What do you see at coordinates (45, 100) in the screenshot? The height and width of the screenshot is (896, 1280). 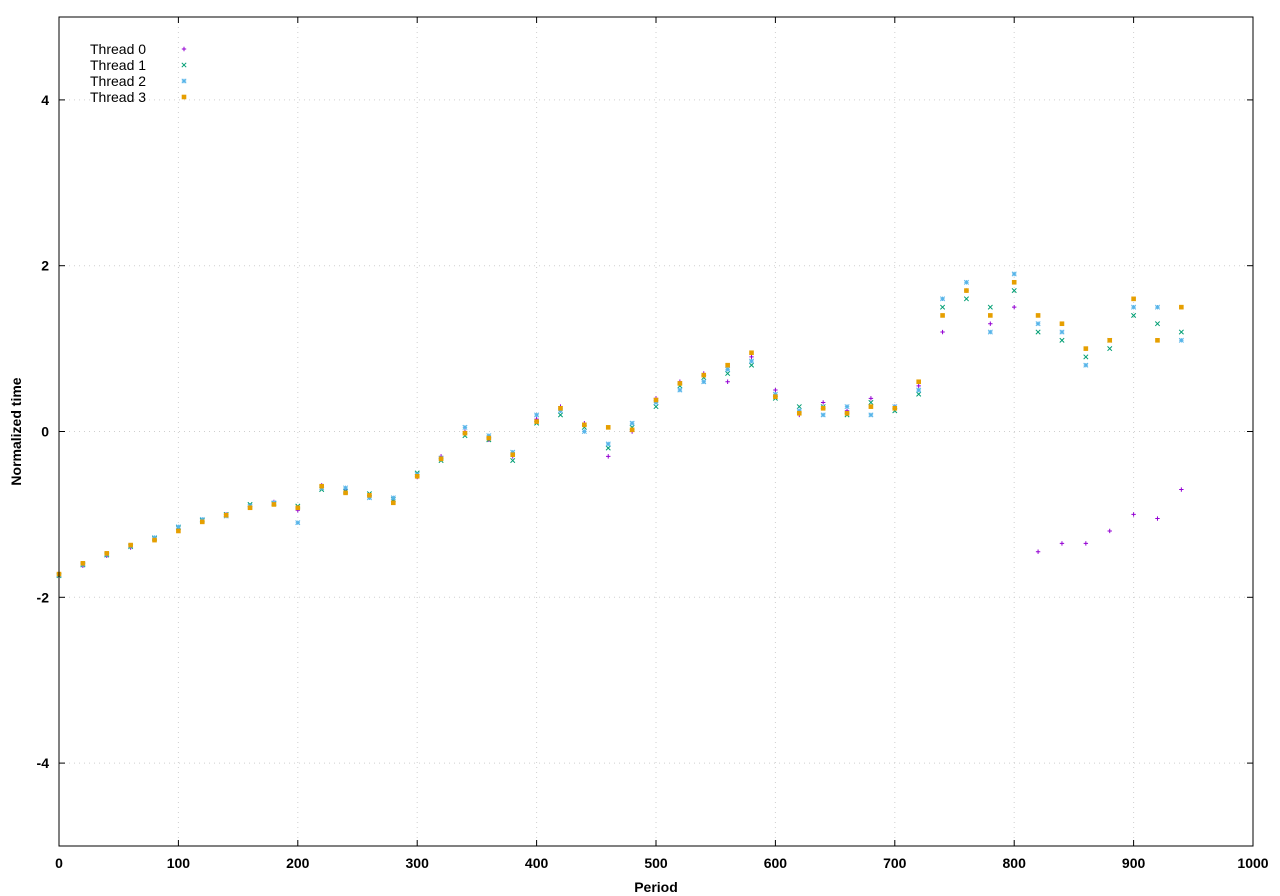 I see `y-tick-label: 4` at bounding box center [45, 100].